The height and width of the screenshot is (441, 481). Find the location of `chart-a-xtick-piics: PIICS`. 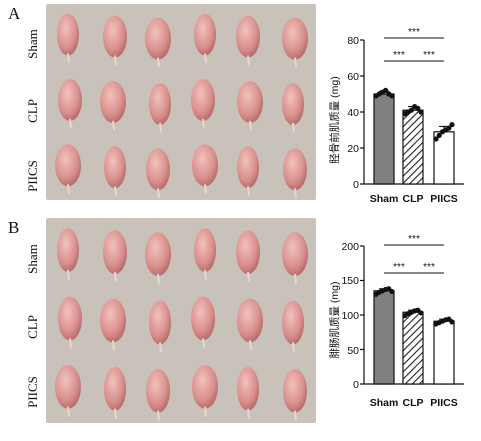

chart-a-xtick-piics: PIICS is located at coordinates (443, 199).